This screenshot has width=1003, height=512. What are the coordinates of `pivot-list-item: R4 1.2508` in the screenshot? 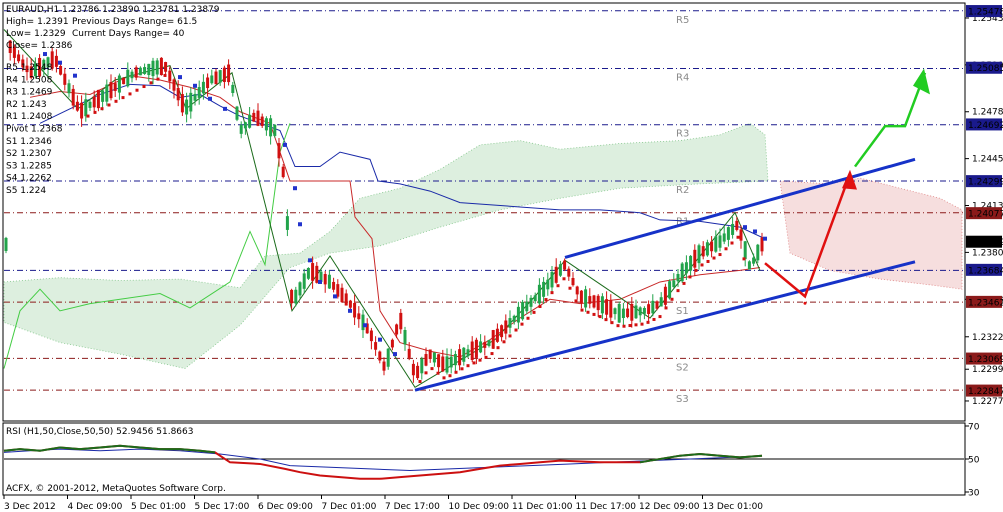 It's located at (29, 80).